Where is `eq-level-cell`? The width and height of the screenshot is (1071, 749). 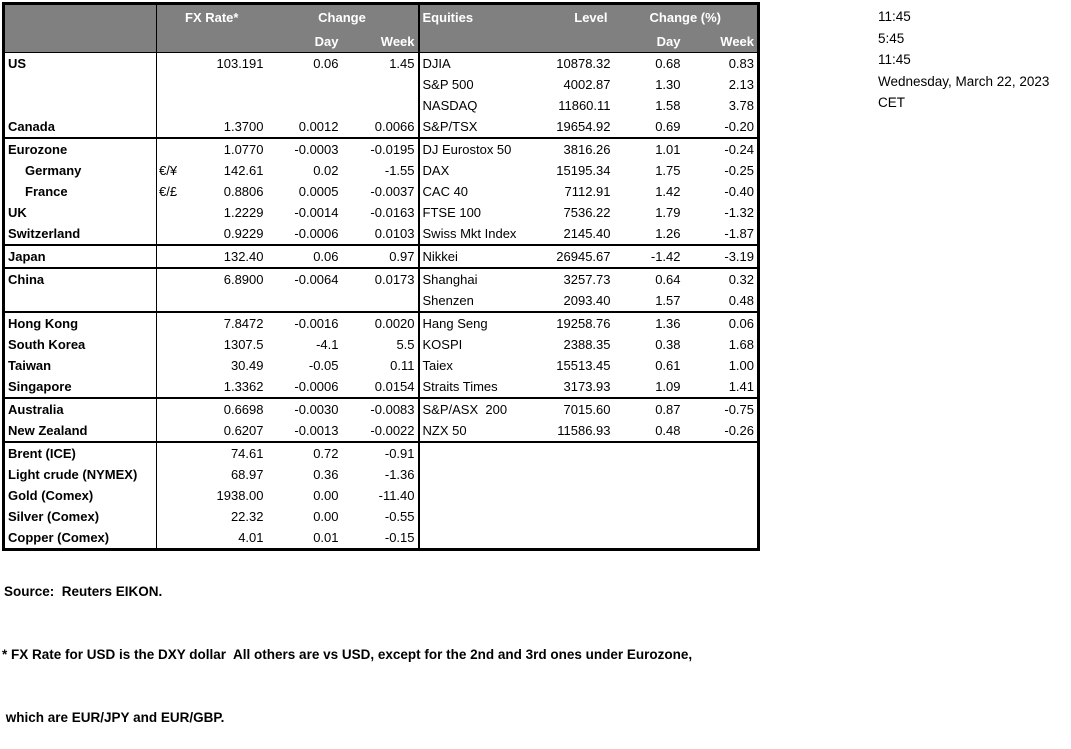 eq-level-cell is located at coordinates (576, 516).